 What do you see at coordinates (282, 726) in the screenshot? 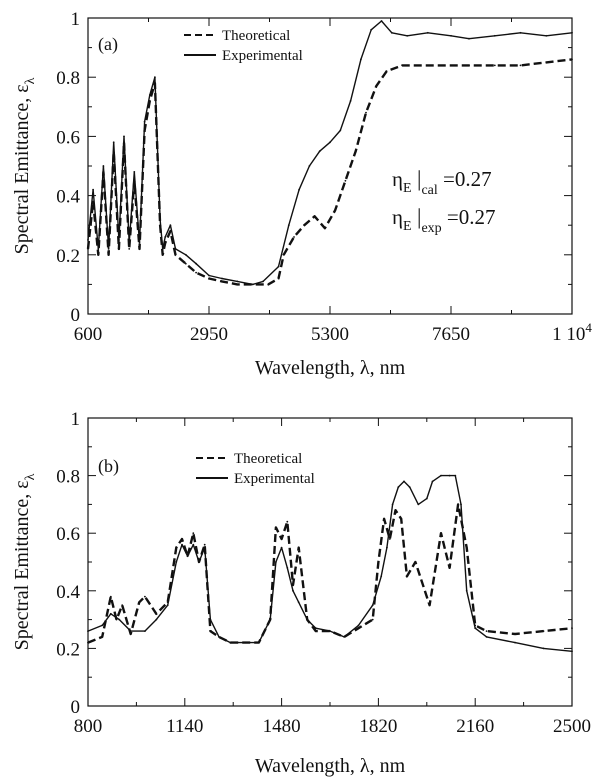
I see `x-tick-label: 1480` at bounding box center [282, 726].